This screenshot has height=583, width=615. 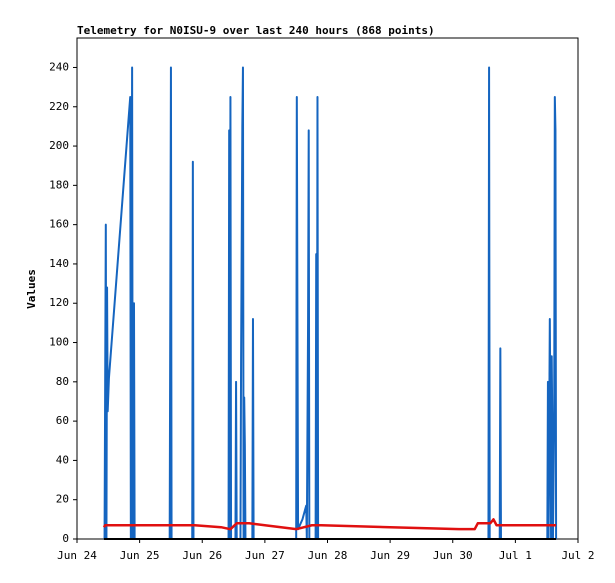 What do you see at coordinates (59, 342) in the screenshot?
I see `y-tick-label: 100` at bounding box center [59, 342].